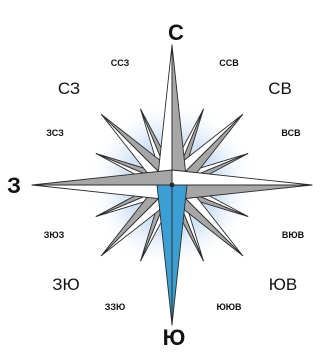  Describe the element at coordinates (293, 235) in the screenshot. I see `label-east-south-east: ВЮВ` at that location.